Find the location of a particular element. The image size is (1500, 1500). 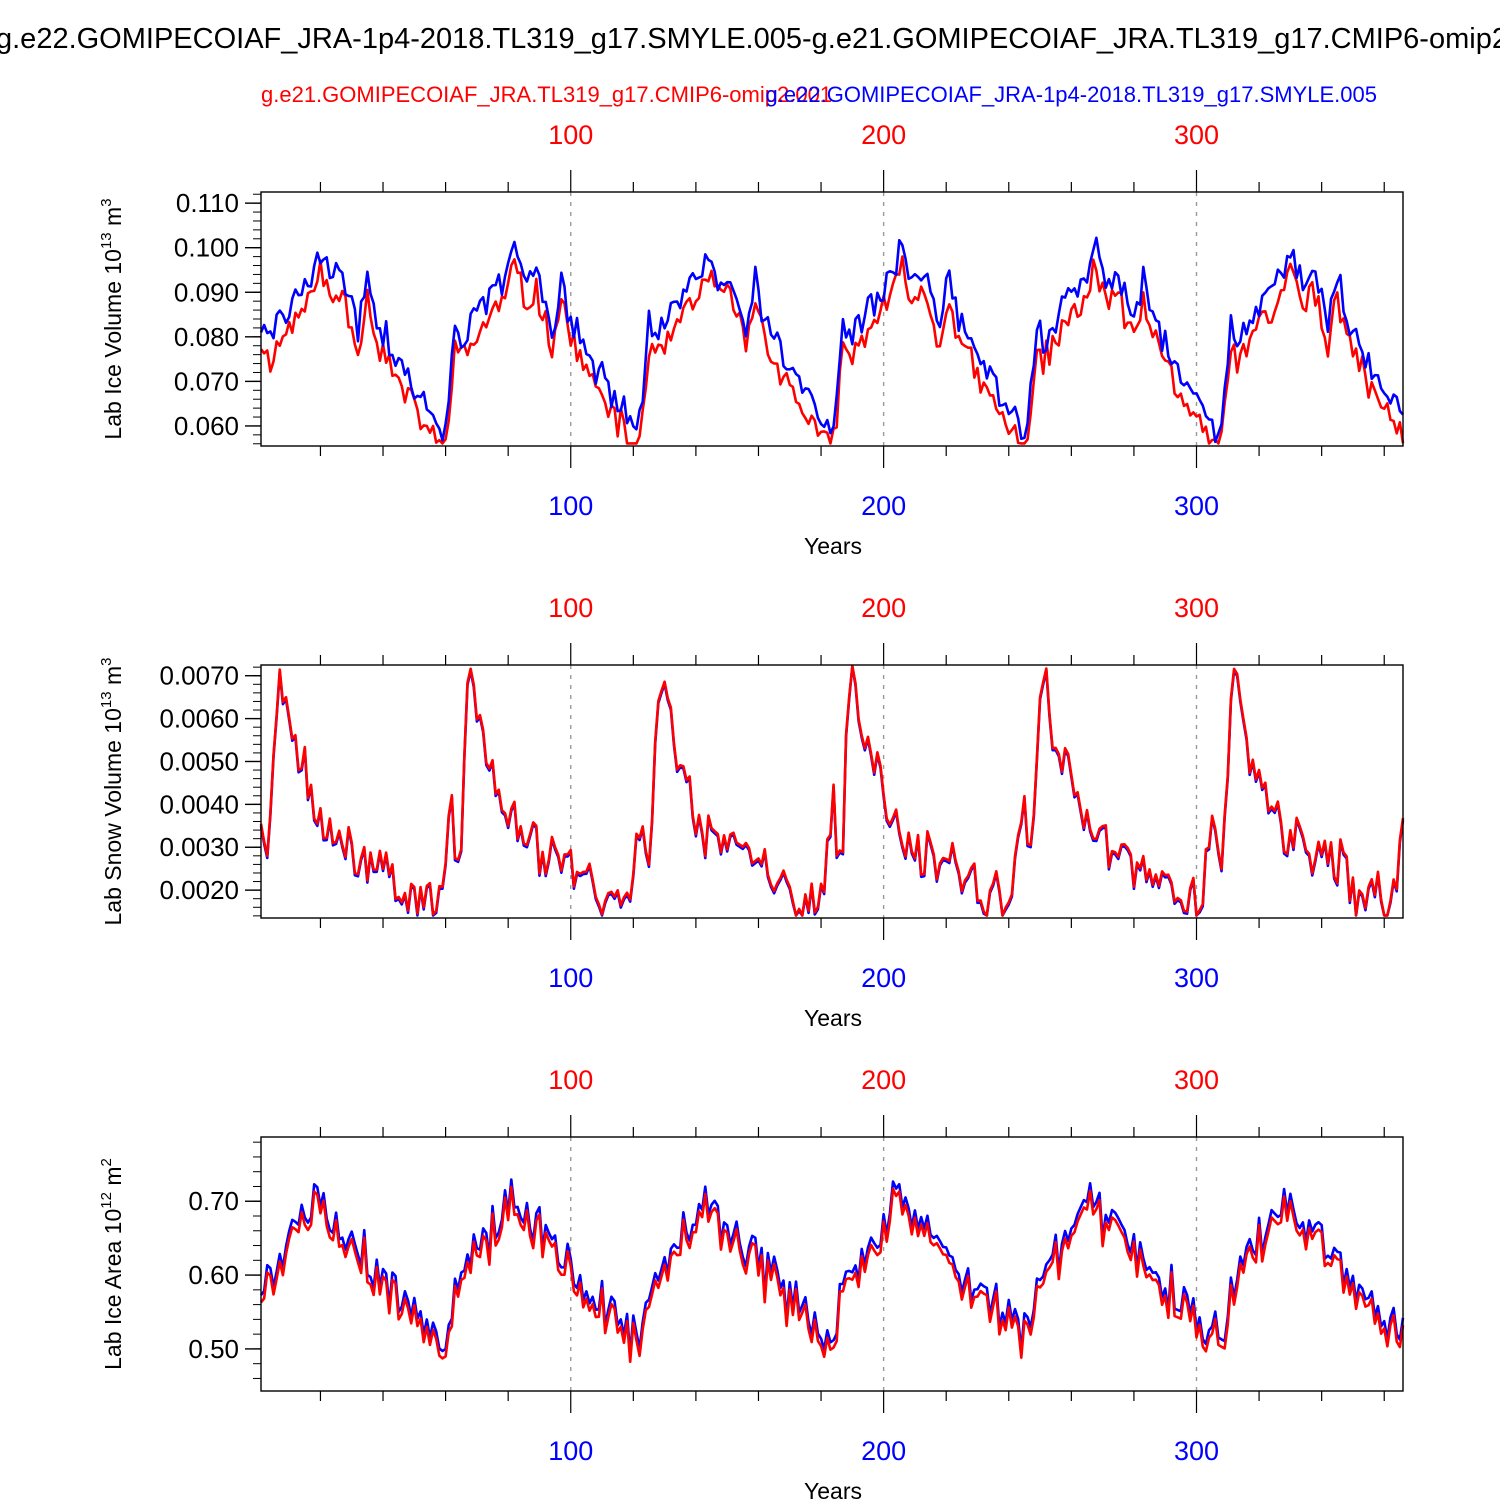

snow-volume-y-axis-label: Lab Snow Volume 1013 m3 is located at coordinates (112, 792).